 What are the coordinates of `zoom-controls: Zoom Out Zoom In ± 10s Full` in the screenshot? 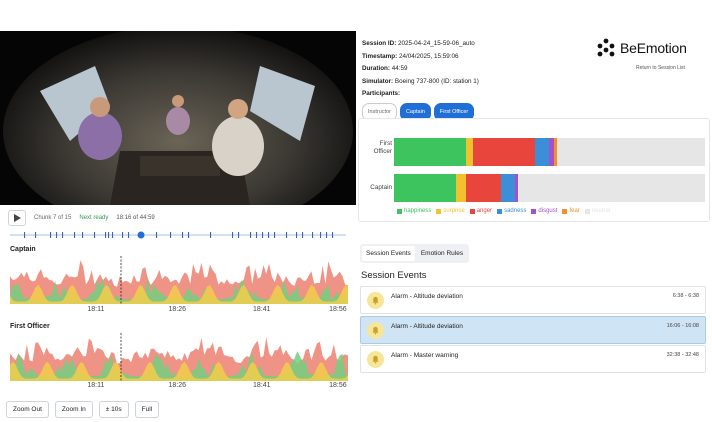 It's located at (83, 409).